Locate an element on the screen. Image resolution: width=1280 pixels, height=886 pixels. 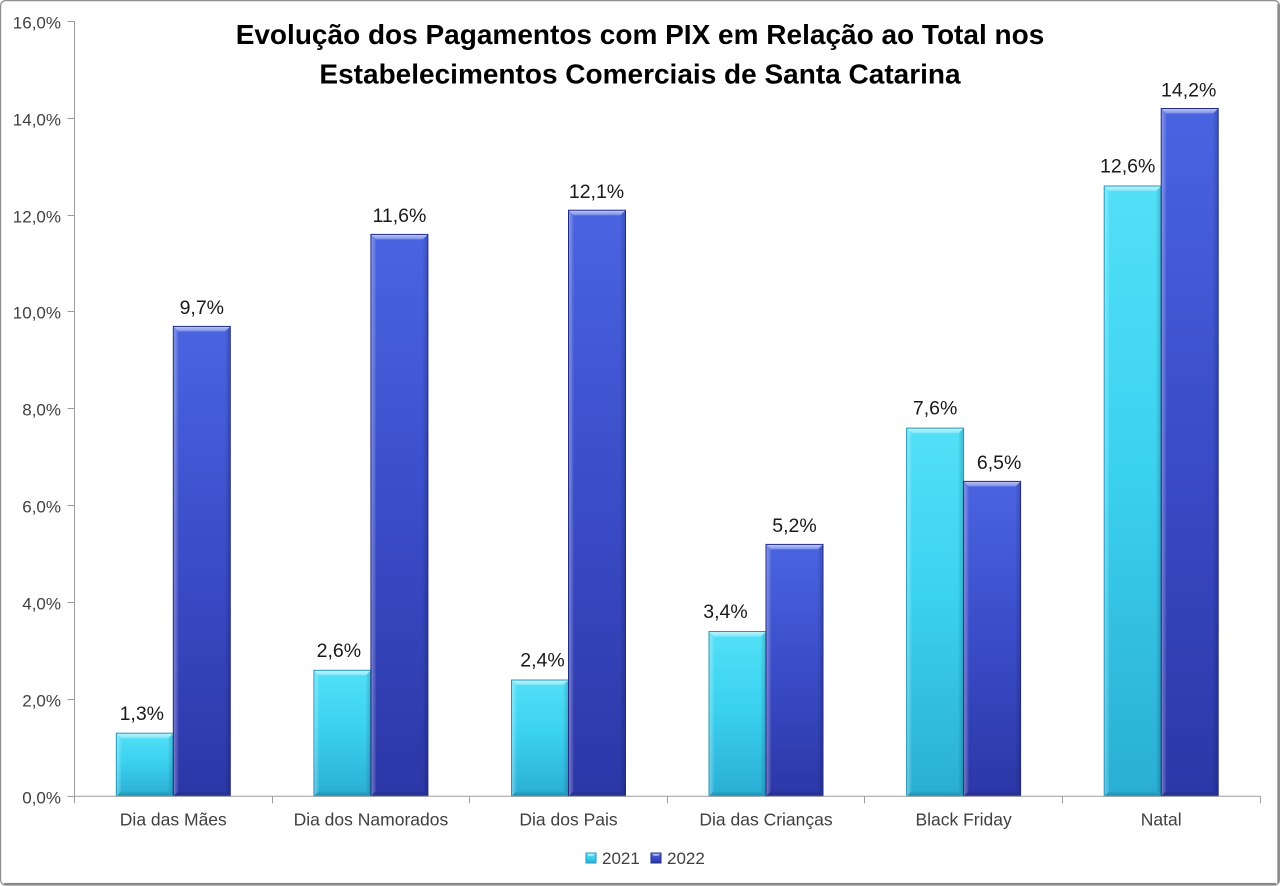
svg-text: 1,3% is located at coordinates (142, 714).